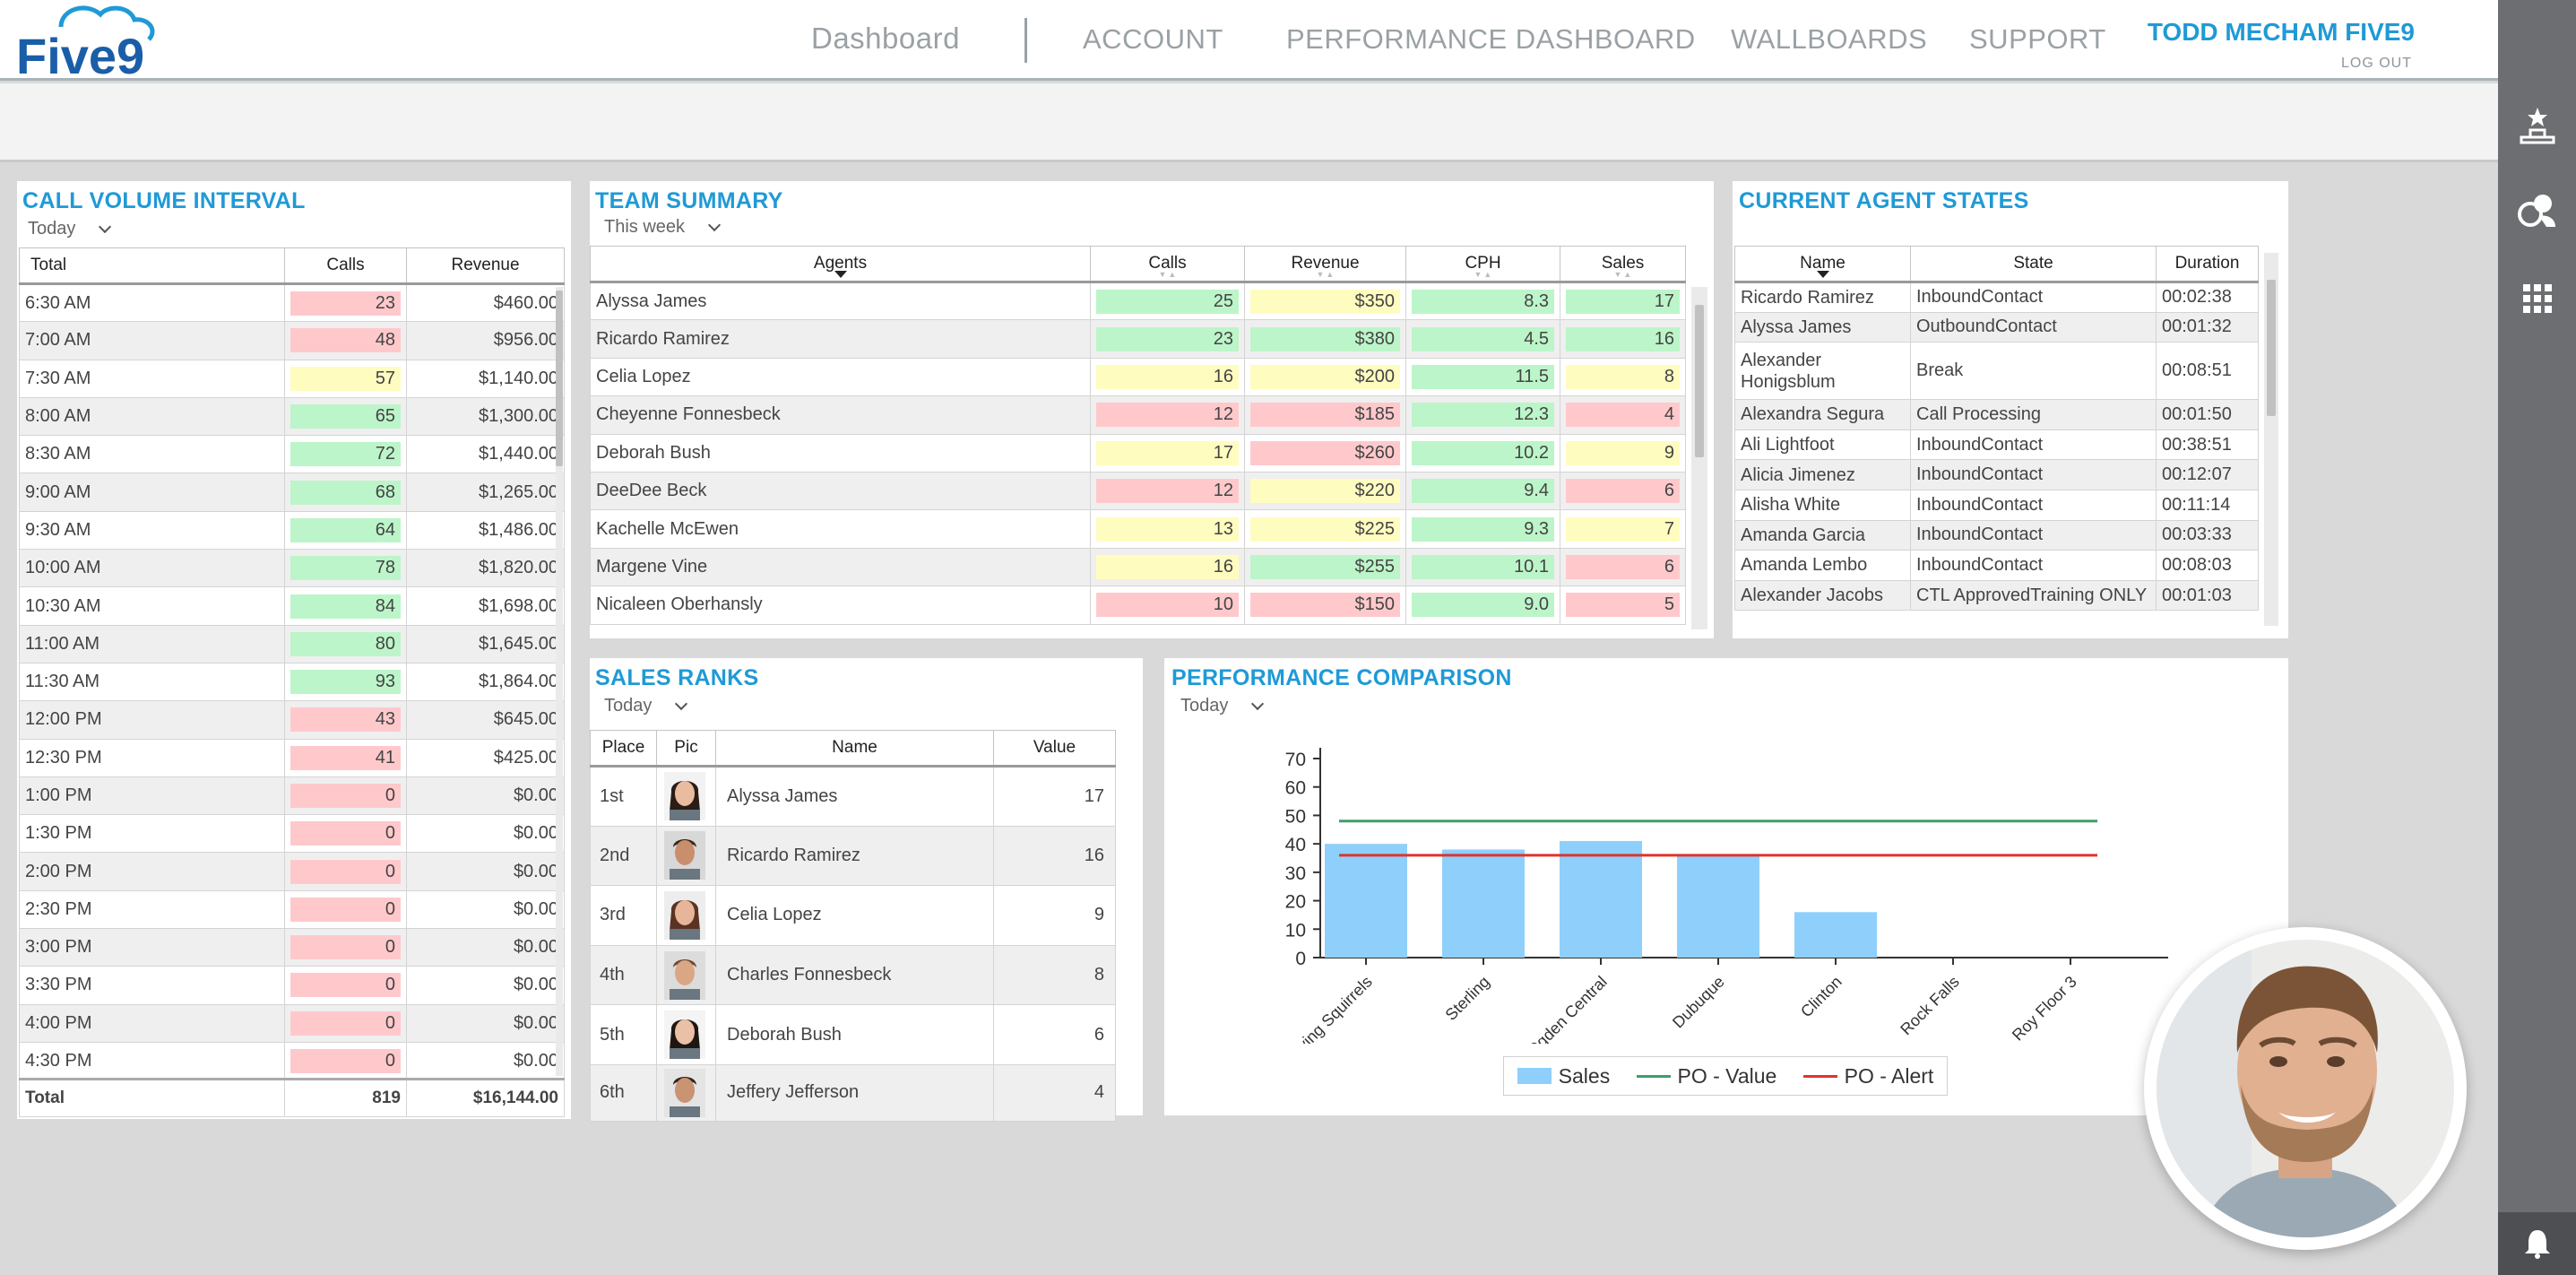 Image resolution: width=2576 pixels, height=1275 pixels. What do you see at coordinates (1829, 39) in the screenshot?
I see `nav-wallboards: WALLBOARDS` at bounding box center [1829, 39].